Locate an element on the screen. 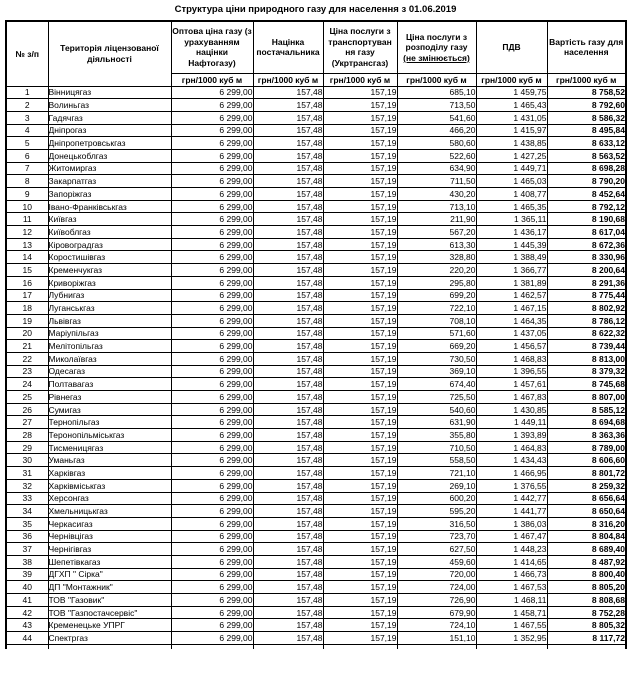 Image resolution: width=631 pixels, height=674 pixels. territory-cell: Київоблгаз is located at coordinates (109, 232).